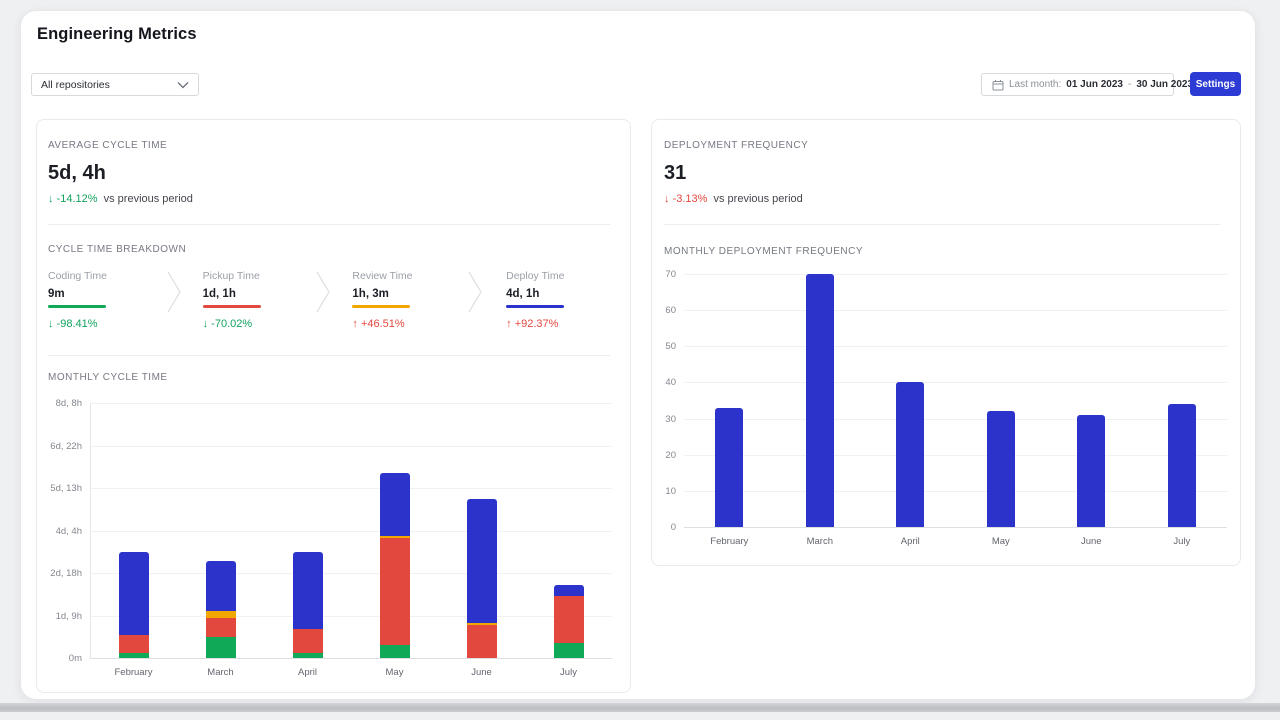  I want to click on y-tick-label: 50, so click(670, 347).